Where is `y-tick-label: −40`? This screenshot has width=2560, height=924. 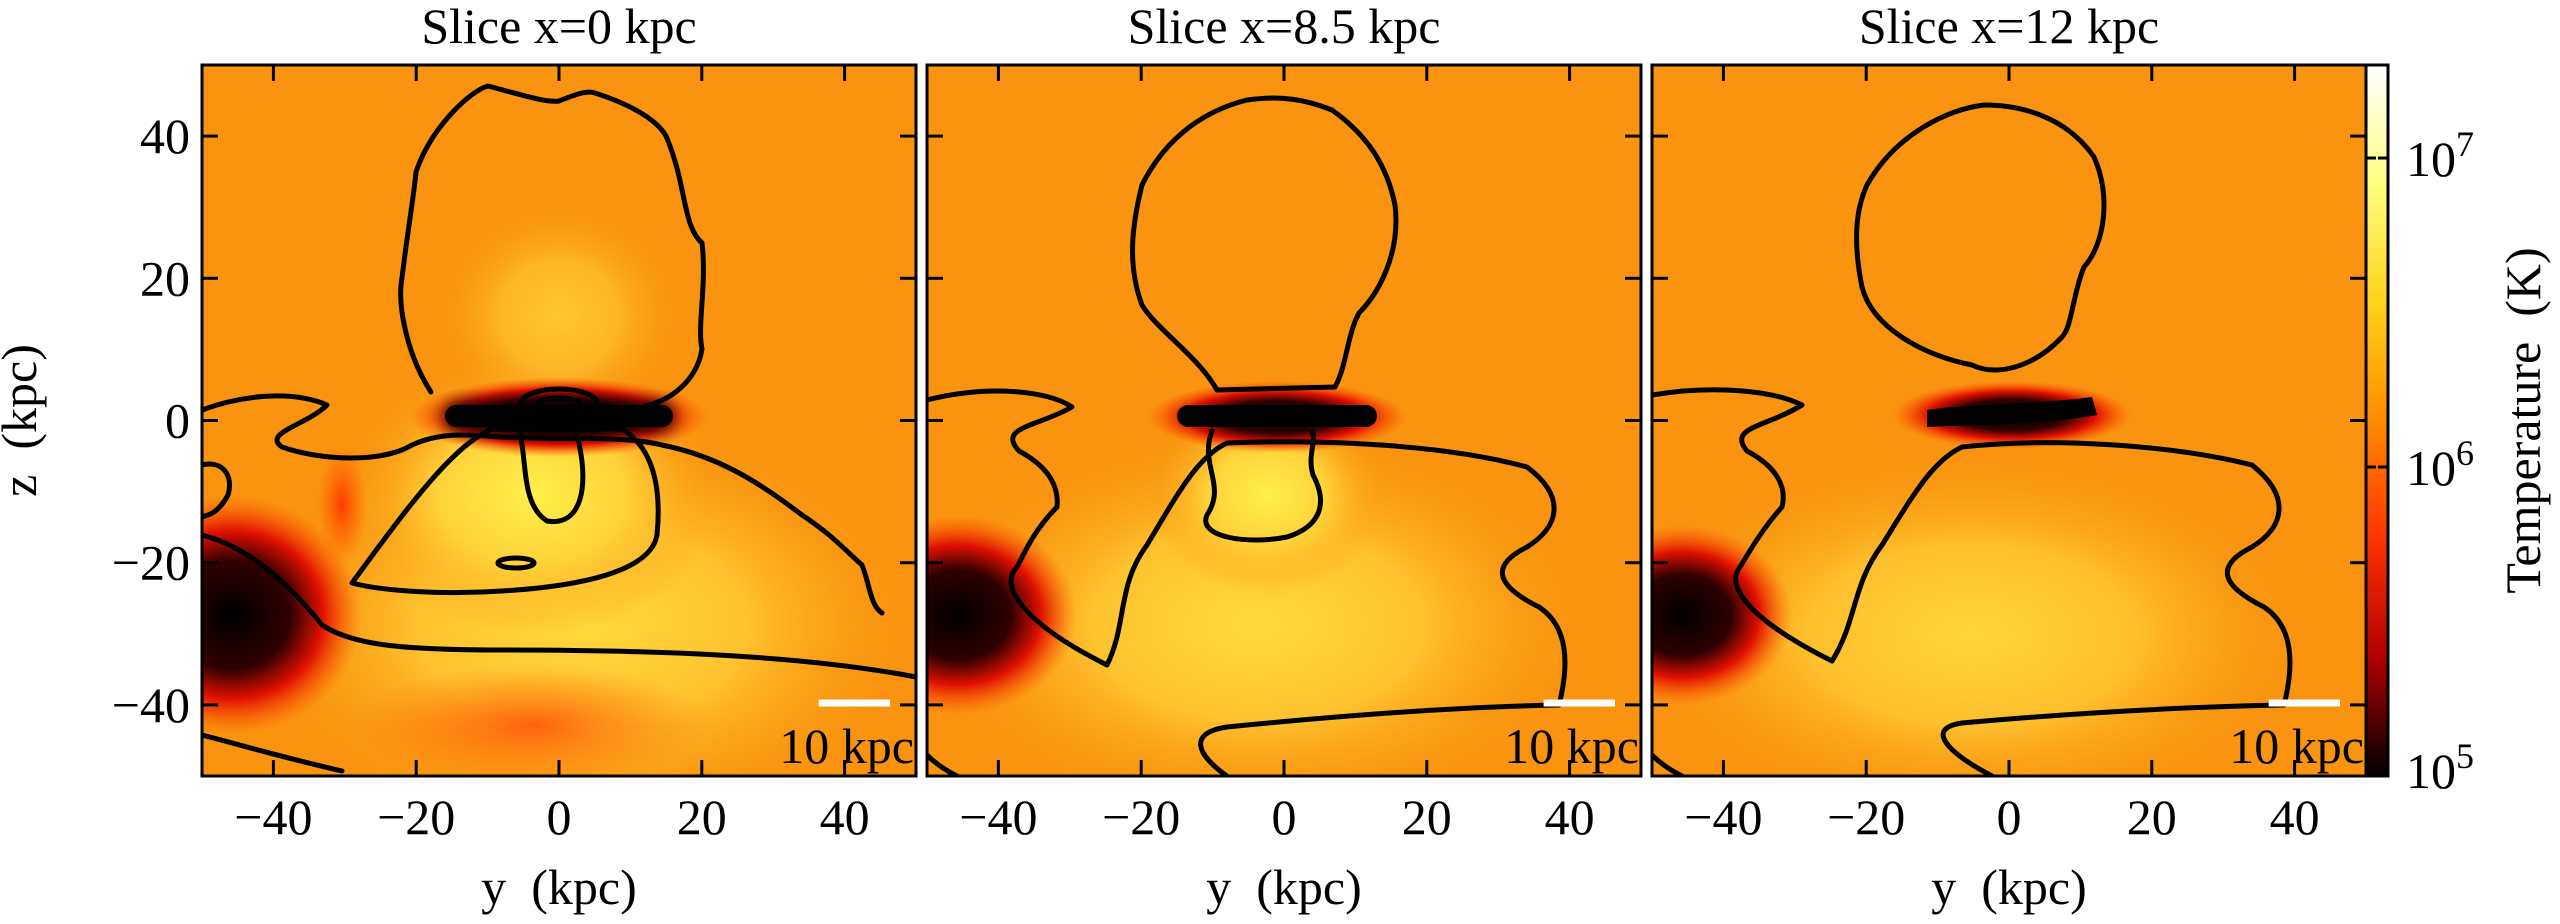 y-tick-label: −40 is located at coordinates (151, 705).